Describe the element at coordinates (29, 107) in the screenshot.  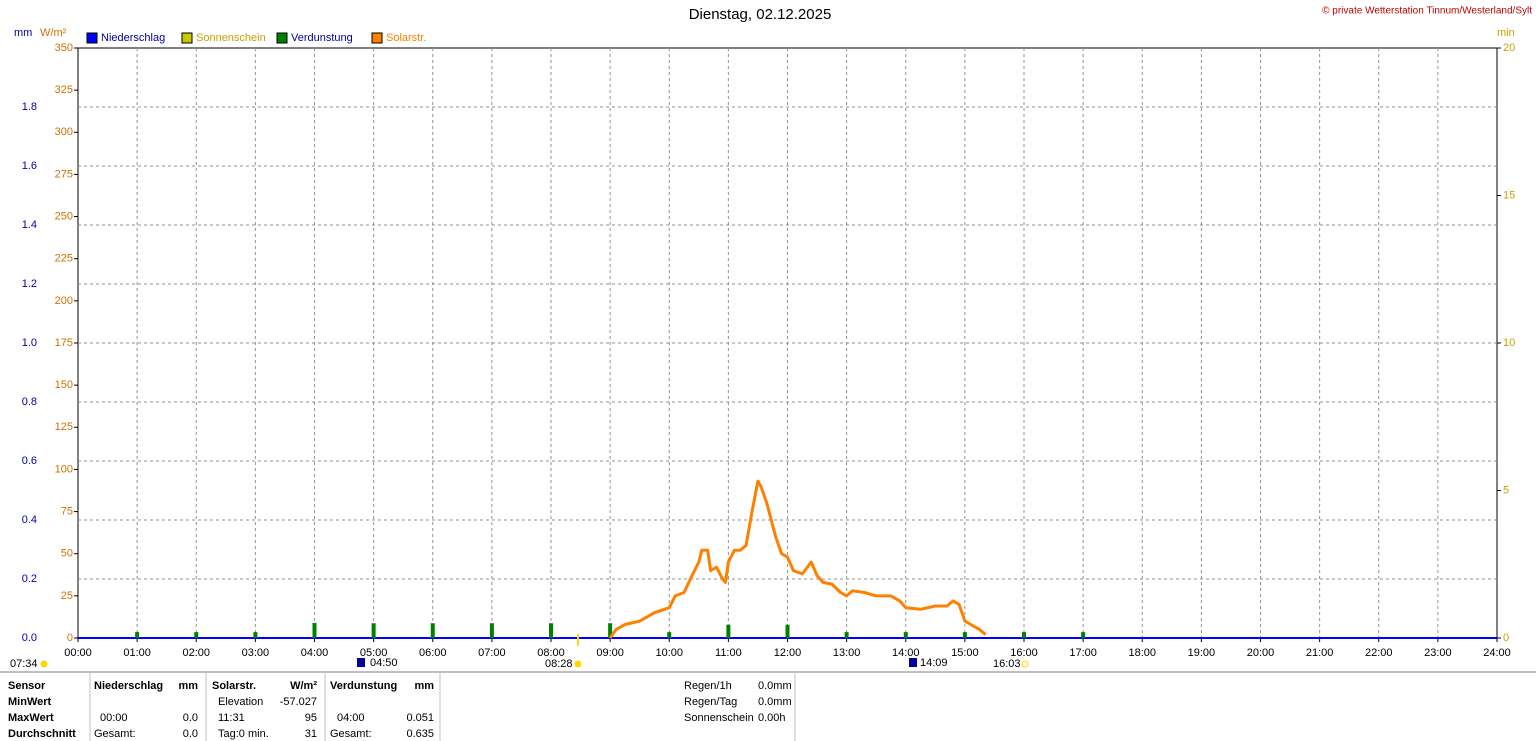
I see `y-tick-label: 1.8` at that location.